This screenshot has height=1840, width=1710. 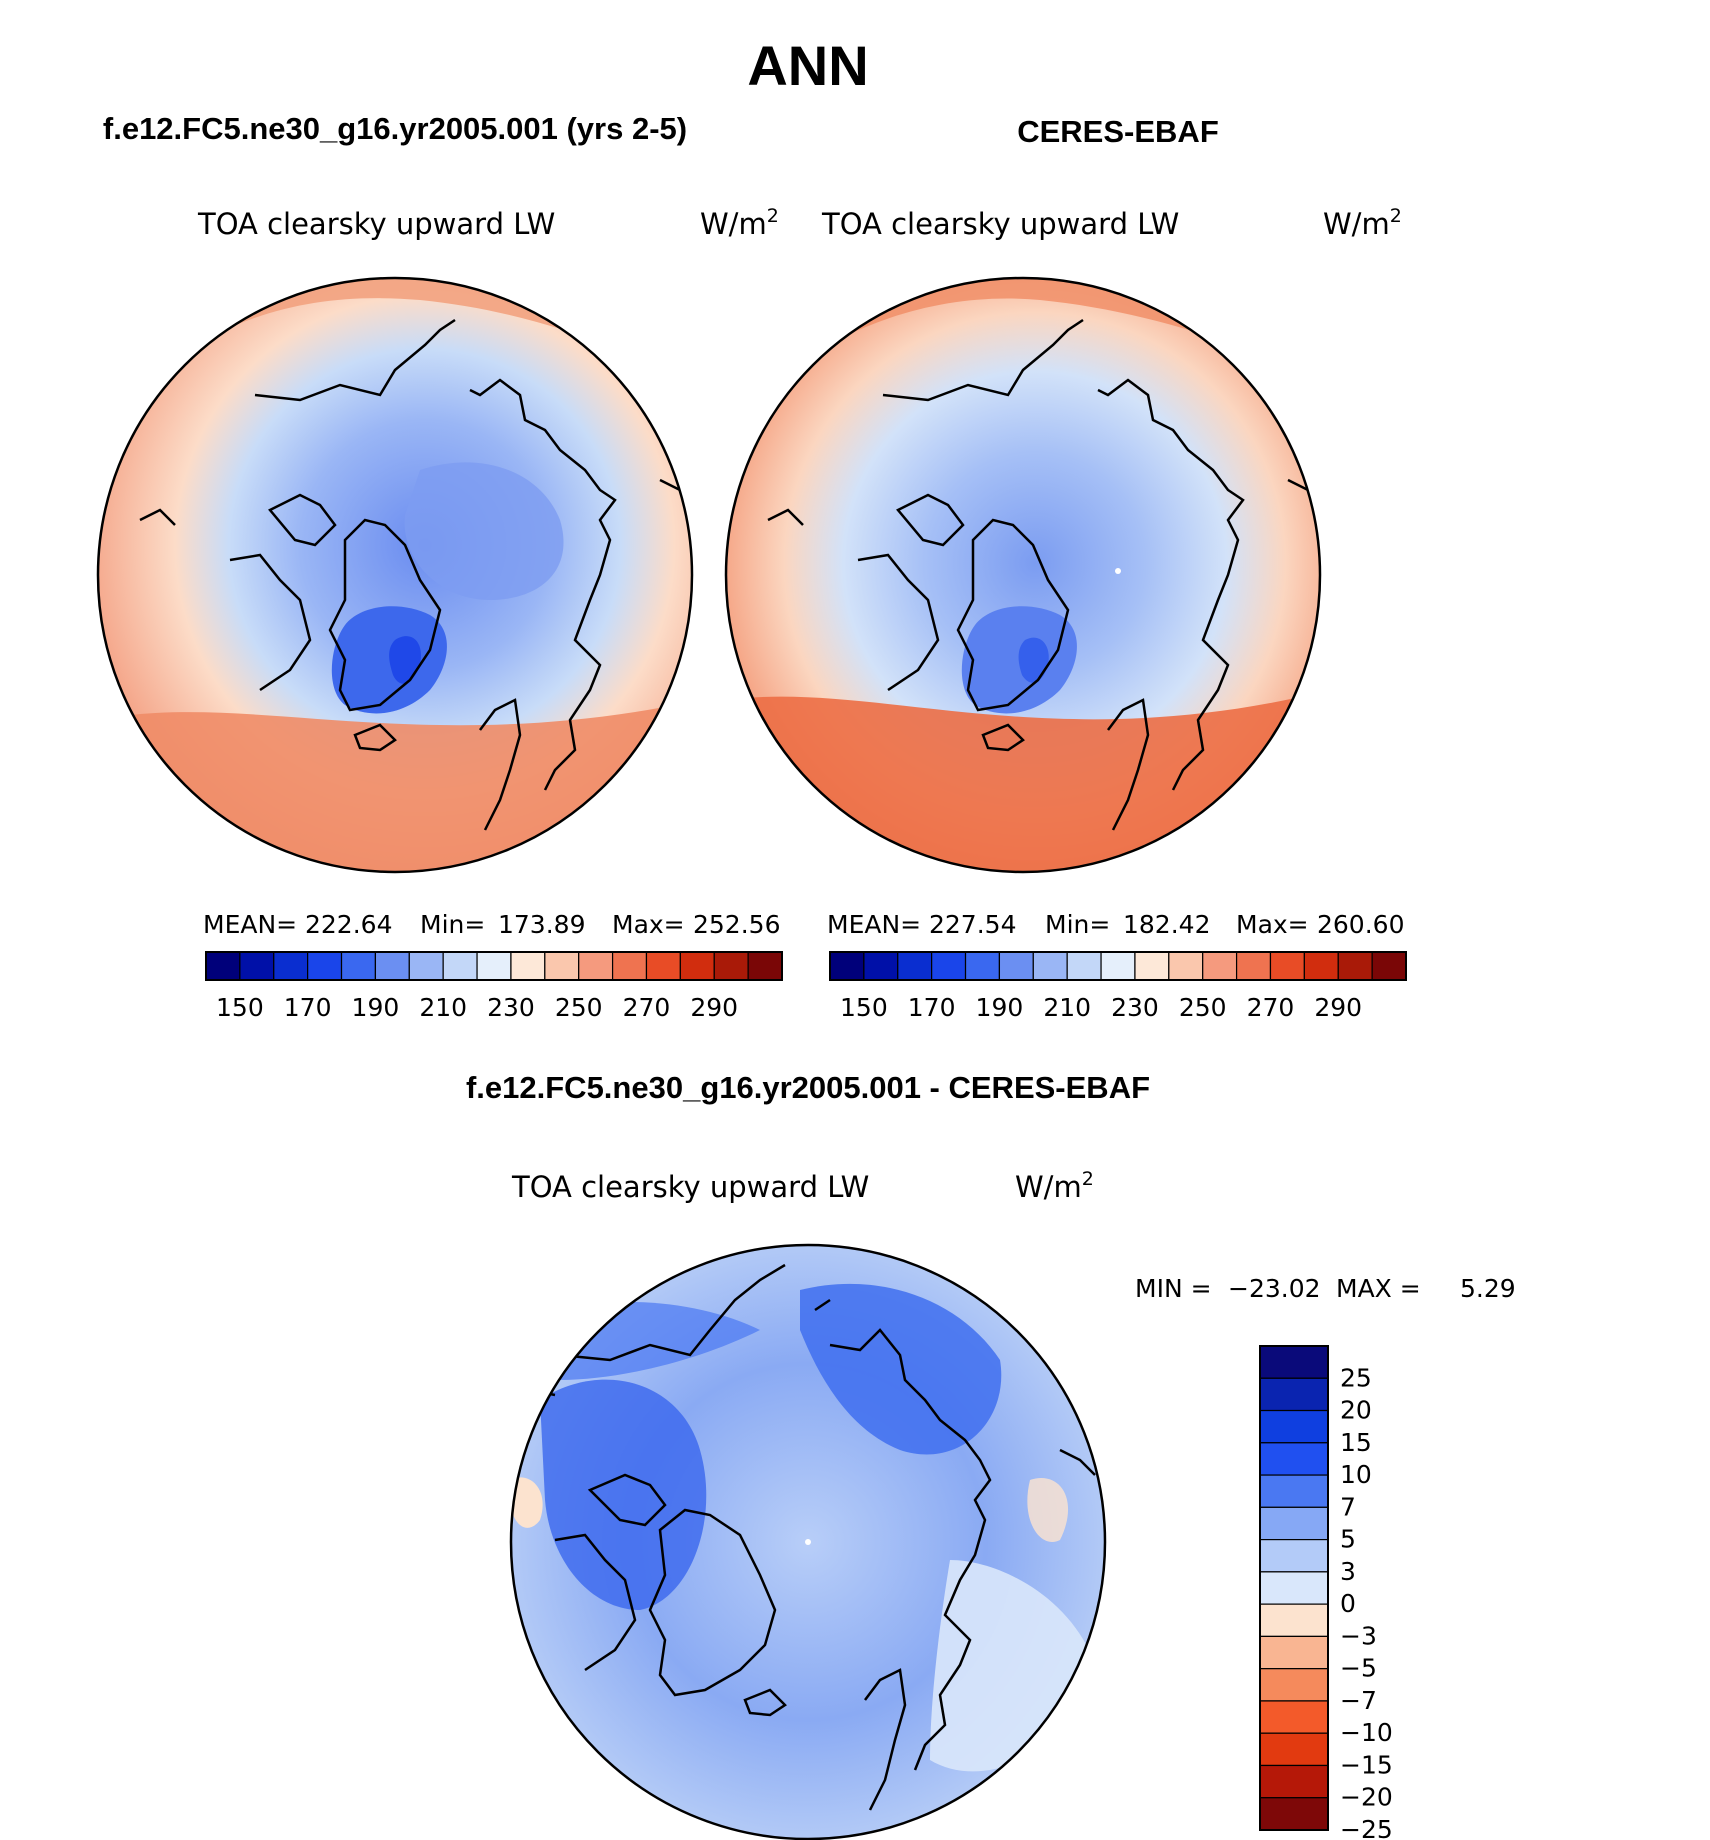 I want to click on diff-max-value: 5.29, so click(x=1488, y=1288).